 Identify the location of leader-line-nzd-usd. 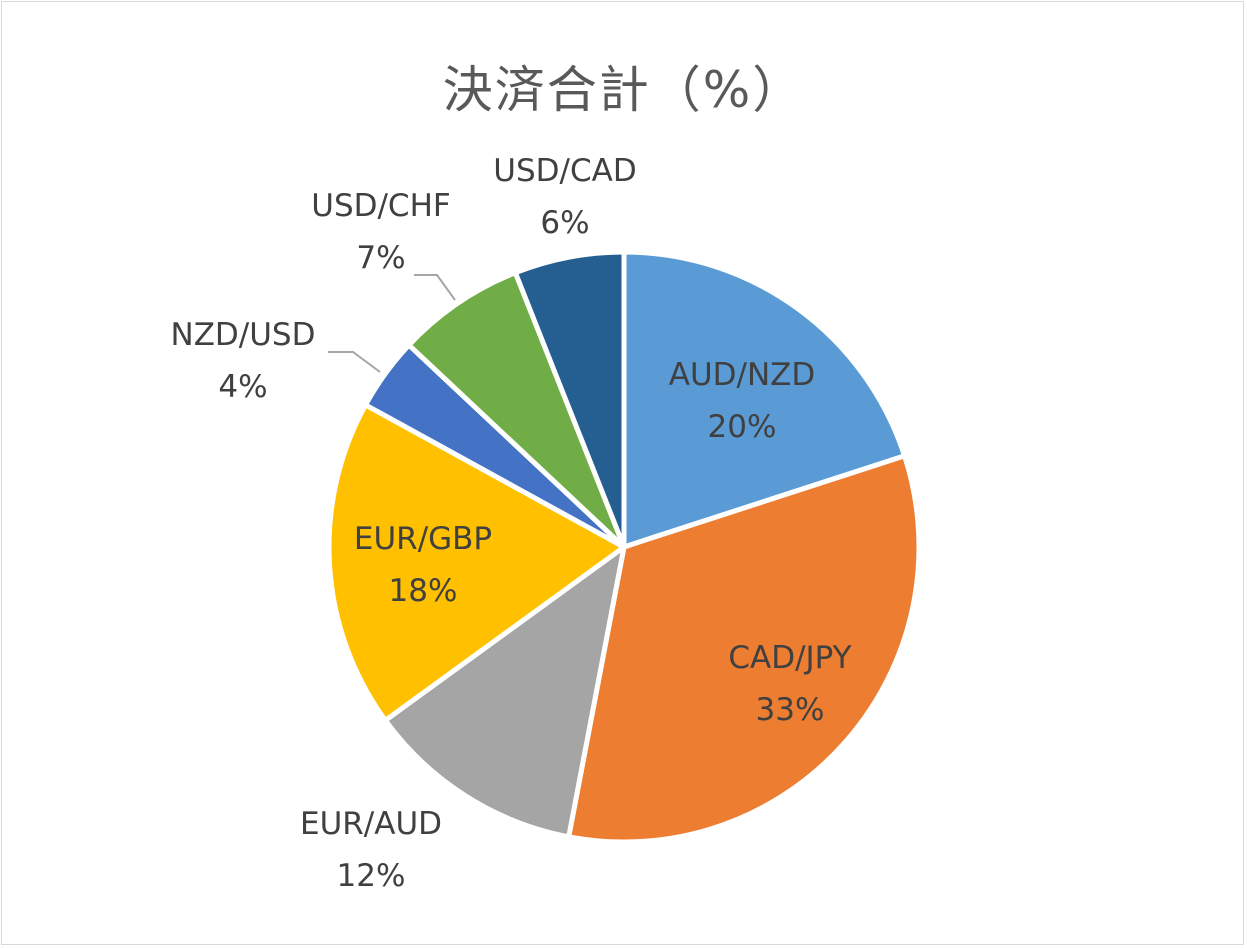
(354, 362).